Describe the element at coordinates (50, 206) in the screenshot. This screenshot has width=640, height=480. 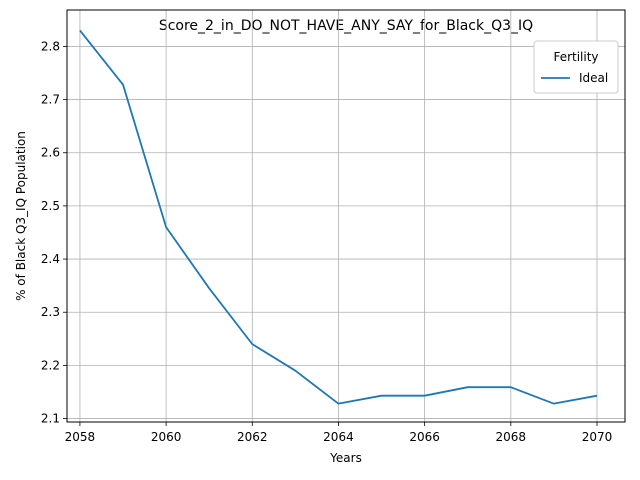
I see `y-tick-label: 2.5` at that location.